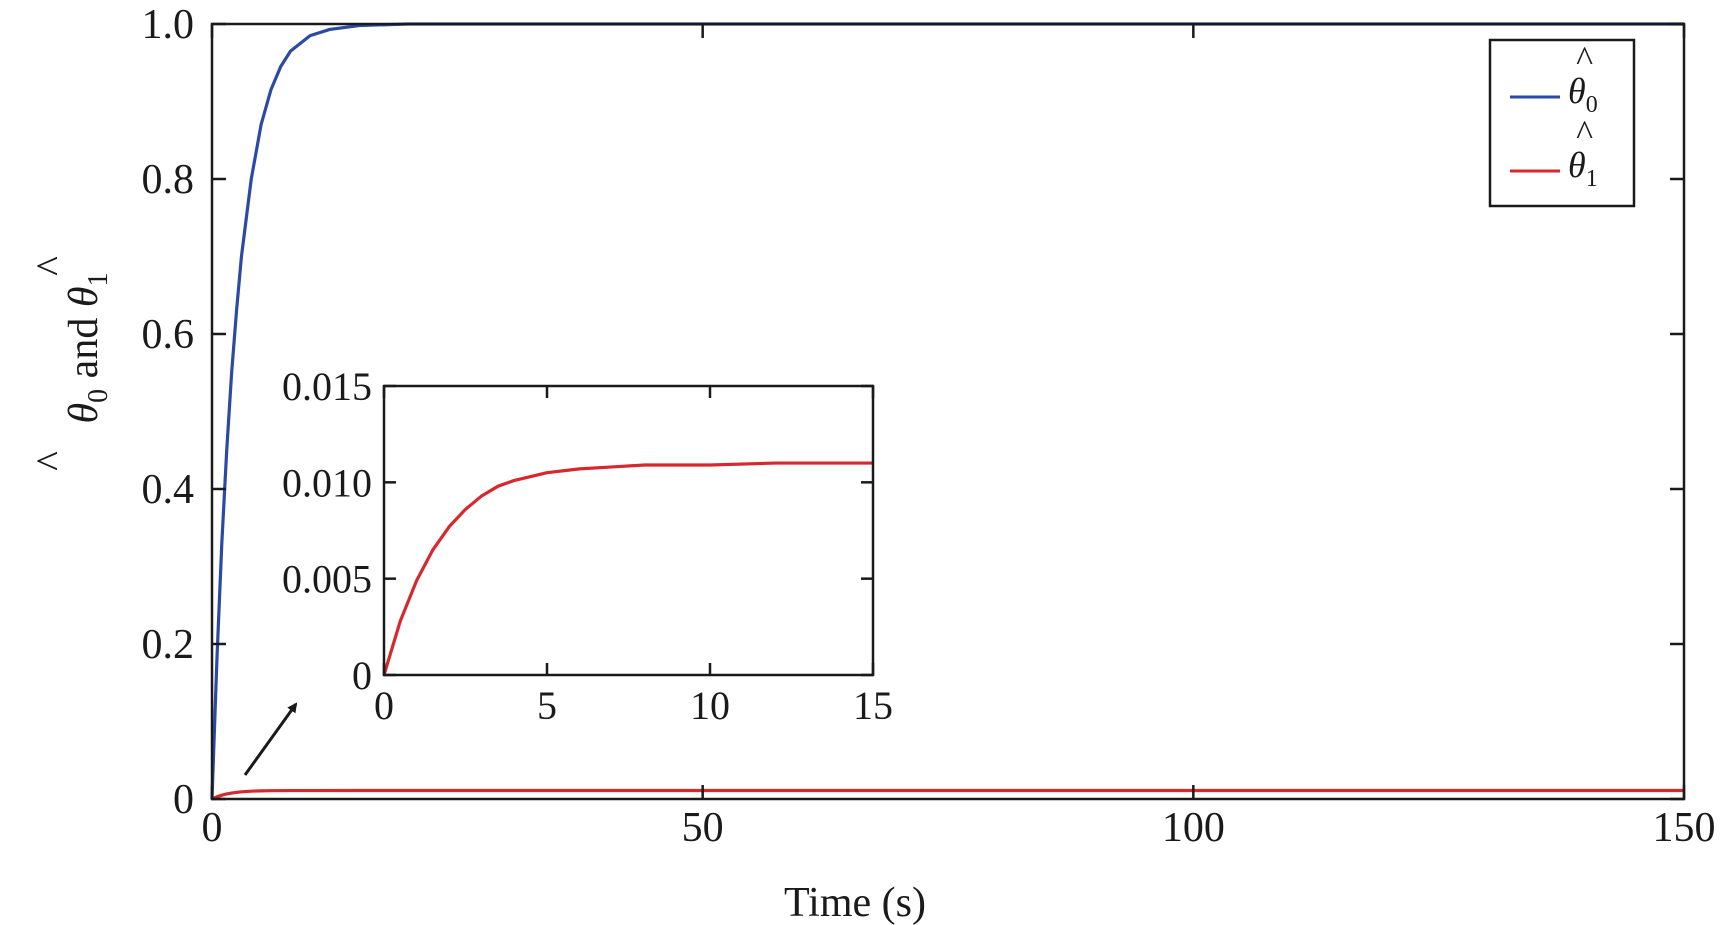 This screenshot has height=925, width=1732. I want to click on main-y-tick-label: 0.8, so click(168, 180).